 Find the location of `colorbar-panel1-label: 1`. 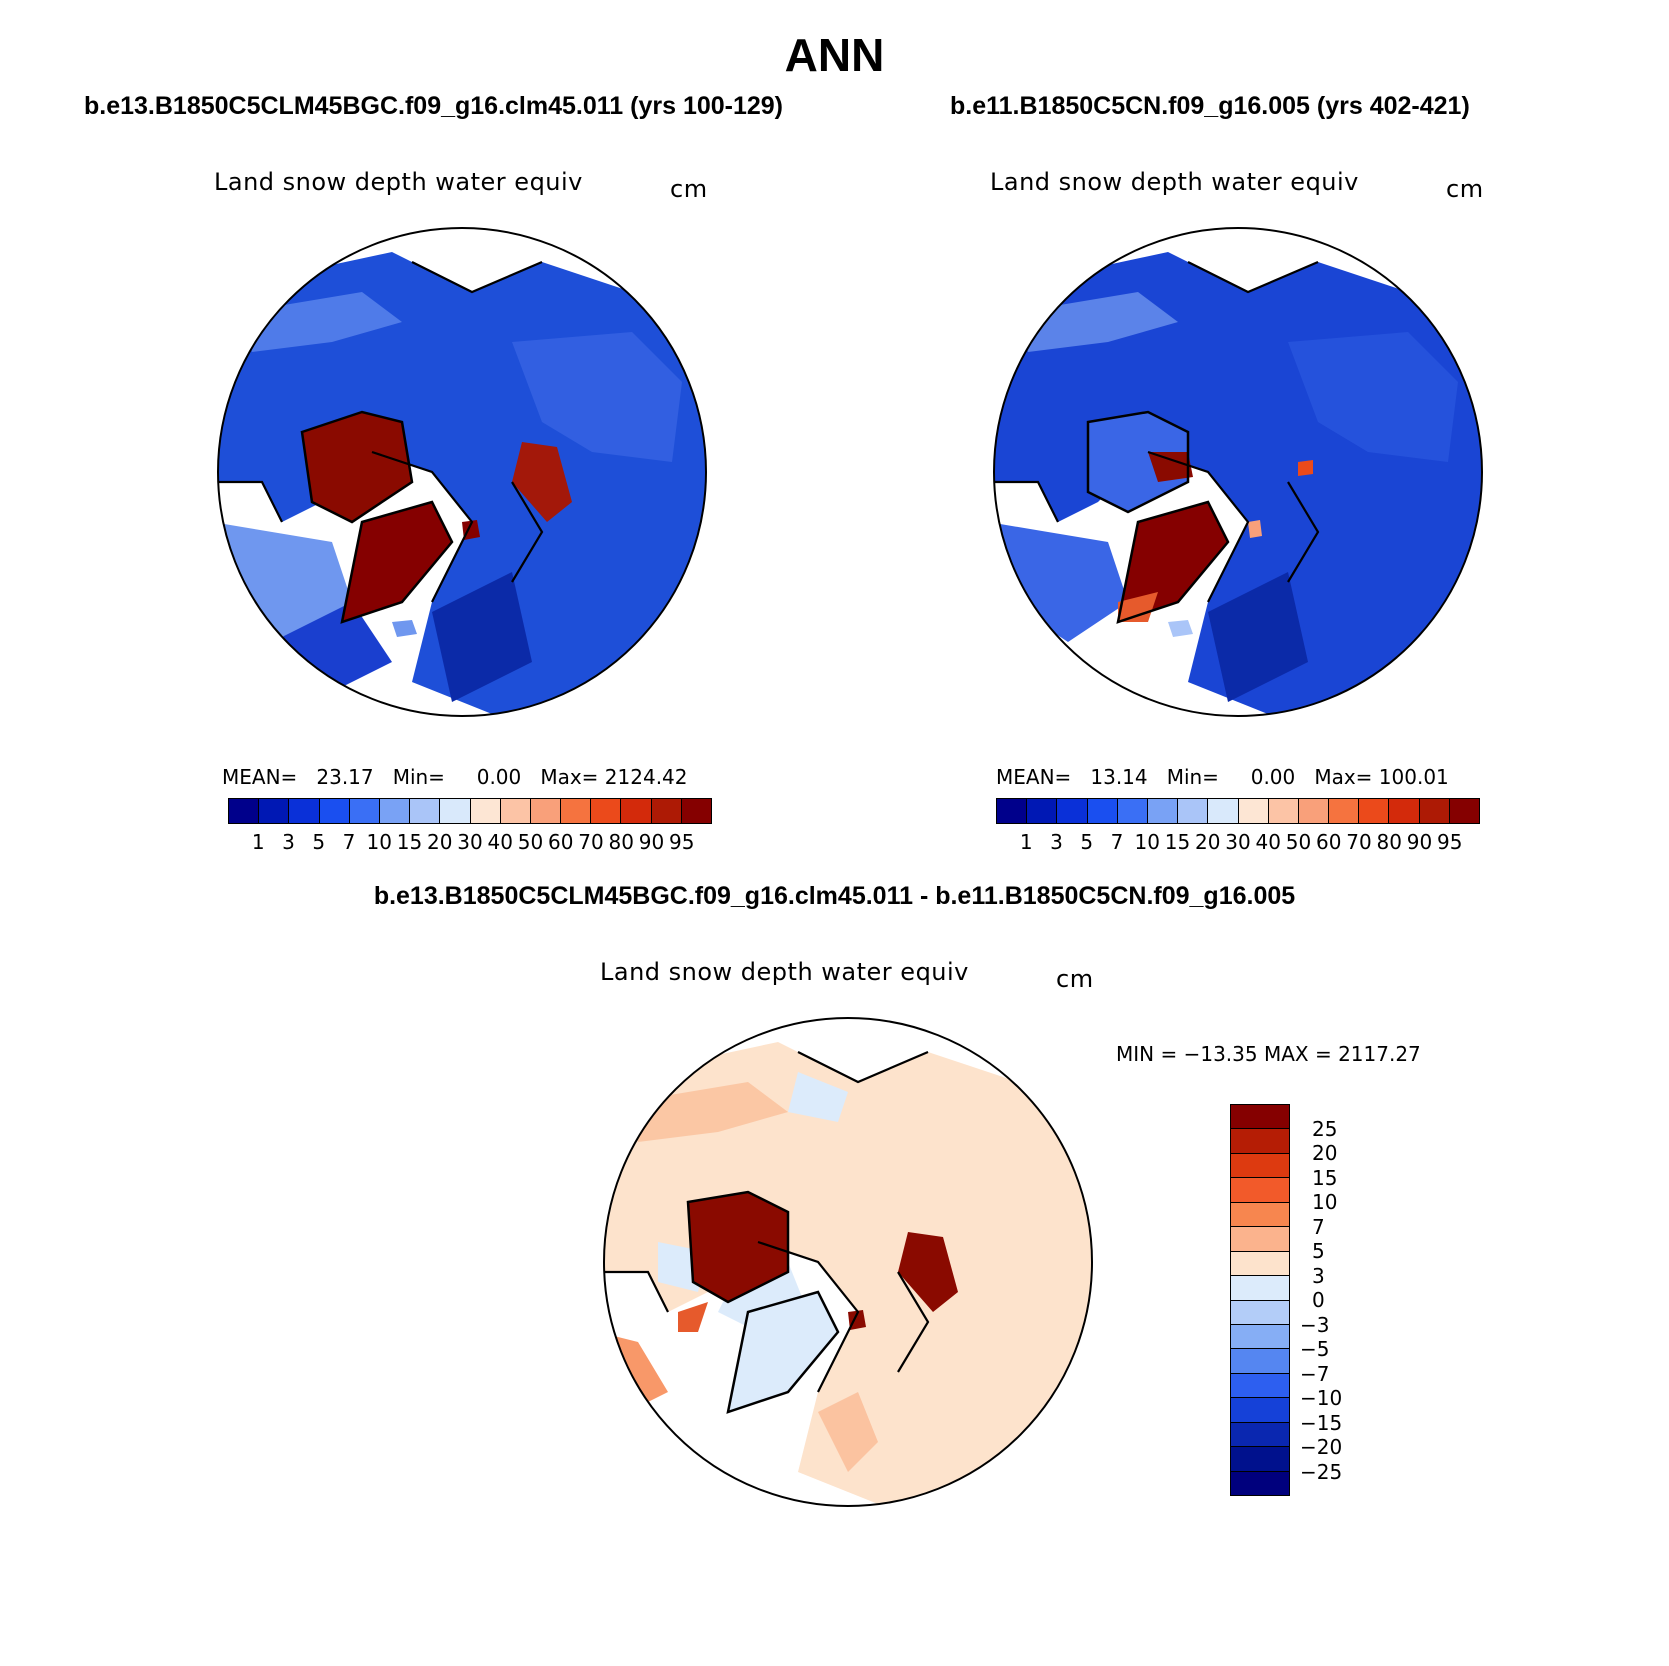

colorbar-panel1-label: 1 is located at coordinates (258, 842).